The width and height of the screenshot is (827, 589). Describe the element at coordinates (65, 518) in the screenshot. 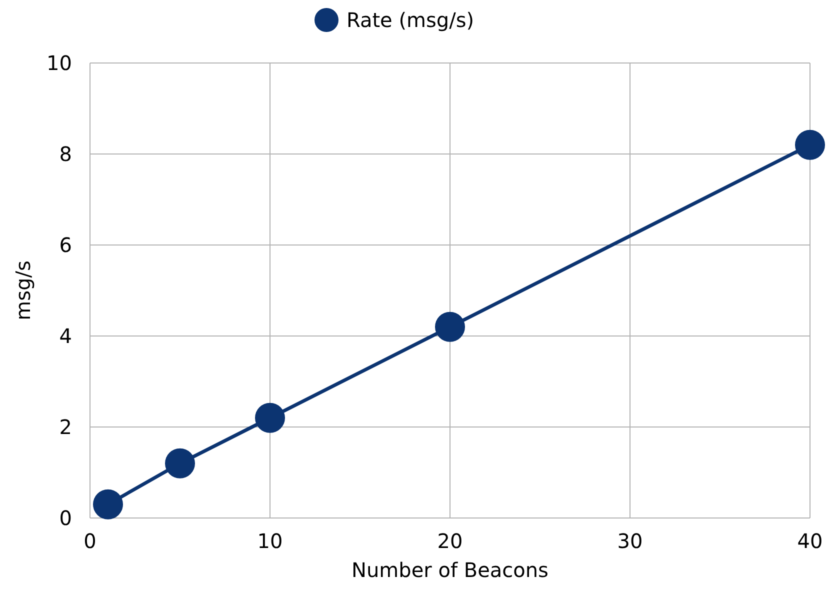

I see `y-tick-label: 0` at that location.